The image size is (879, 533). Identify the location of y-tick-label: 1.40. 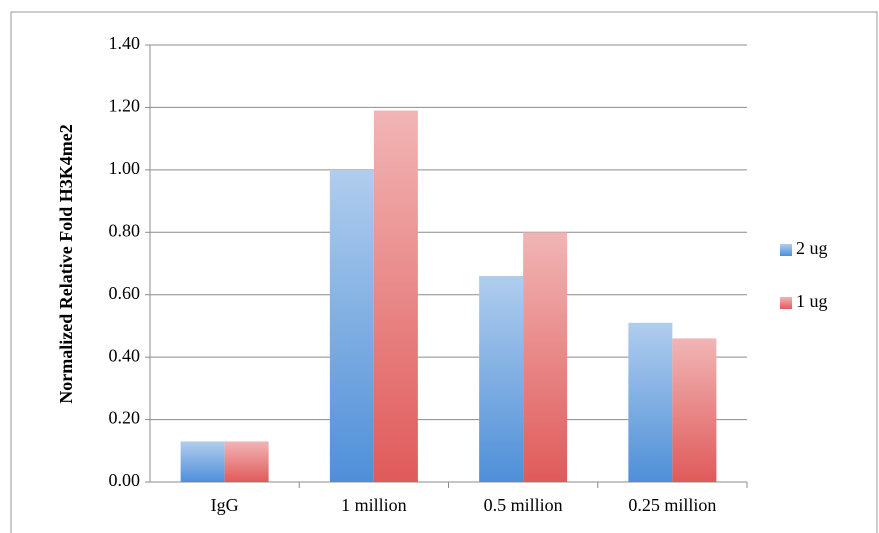
(125, 43).